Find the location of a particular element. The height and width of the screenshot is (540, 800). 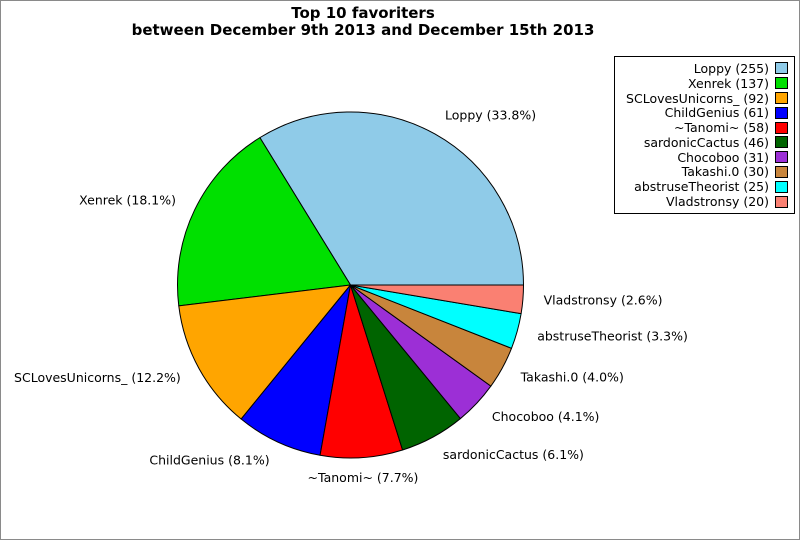

legend-item-sardoniccactus: sardonicCactus (46) is located at coordinates (703, 142).